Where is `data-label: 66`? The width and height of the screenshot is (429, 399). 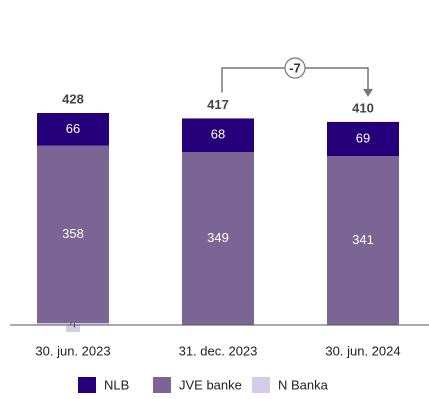 data-label: 66 is located at coordinates (73, 128).